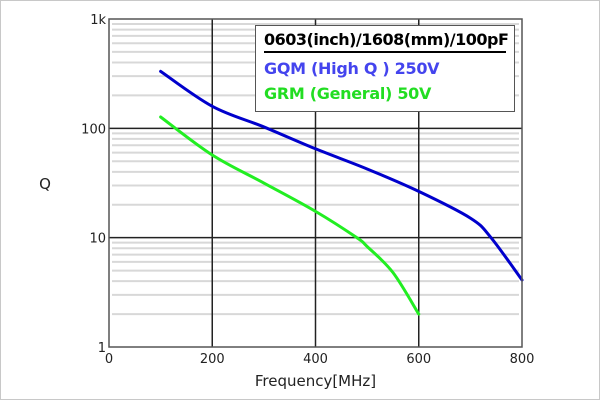 This screenshot has width=600, height=400. Describe the element at coordinates (418, 359) in the screenshot. I see `x-tick-label: 600` at that location.